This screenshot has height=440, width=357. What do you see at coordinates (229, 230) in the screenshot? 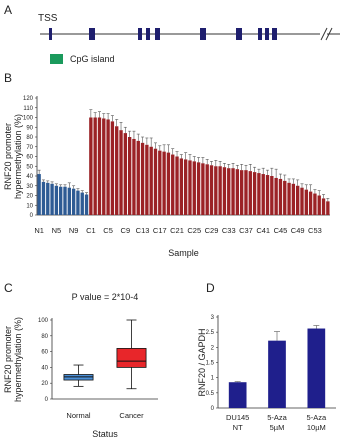
I see `x-tick-label: C33` at bounding box center [229, 230].